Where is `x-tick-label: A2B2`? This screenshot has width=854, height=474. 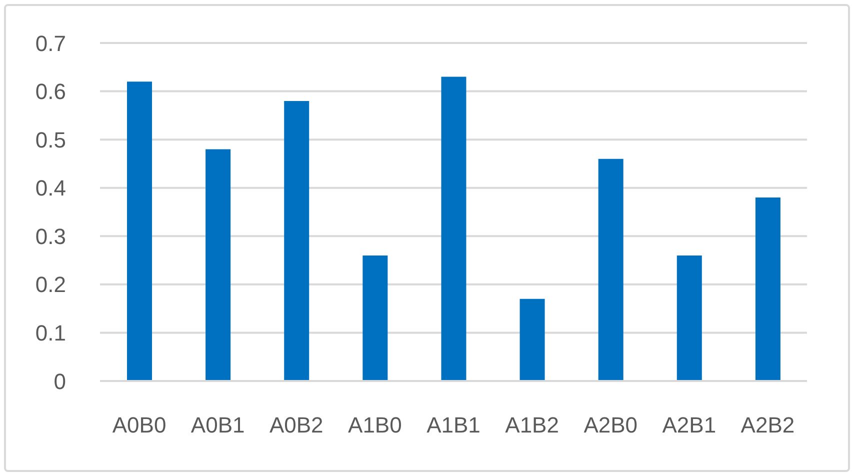 x-tick-label: A2B2 is located at coordinates (767, 425).